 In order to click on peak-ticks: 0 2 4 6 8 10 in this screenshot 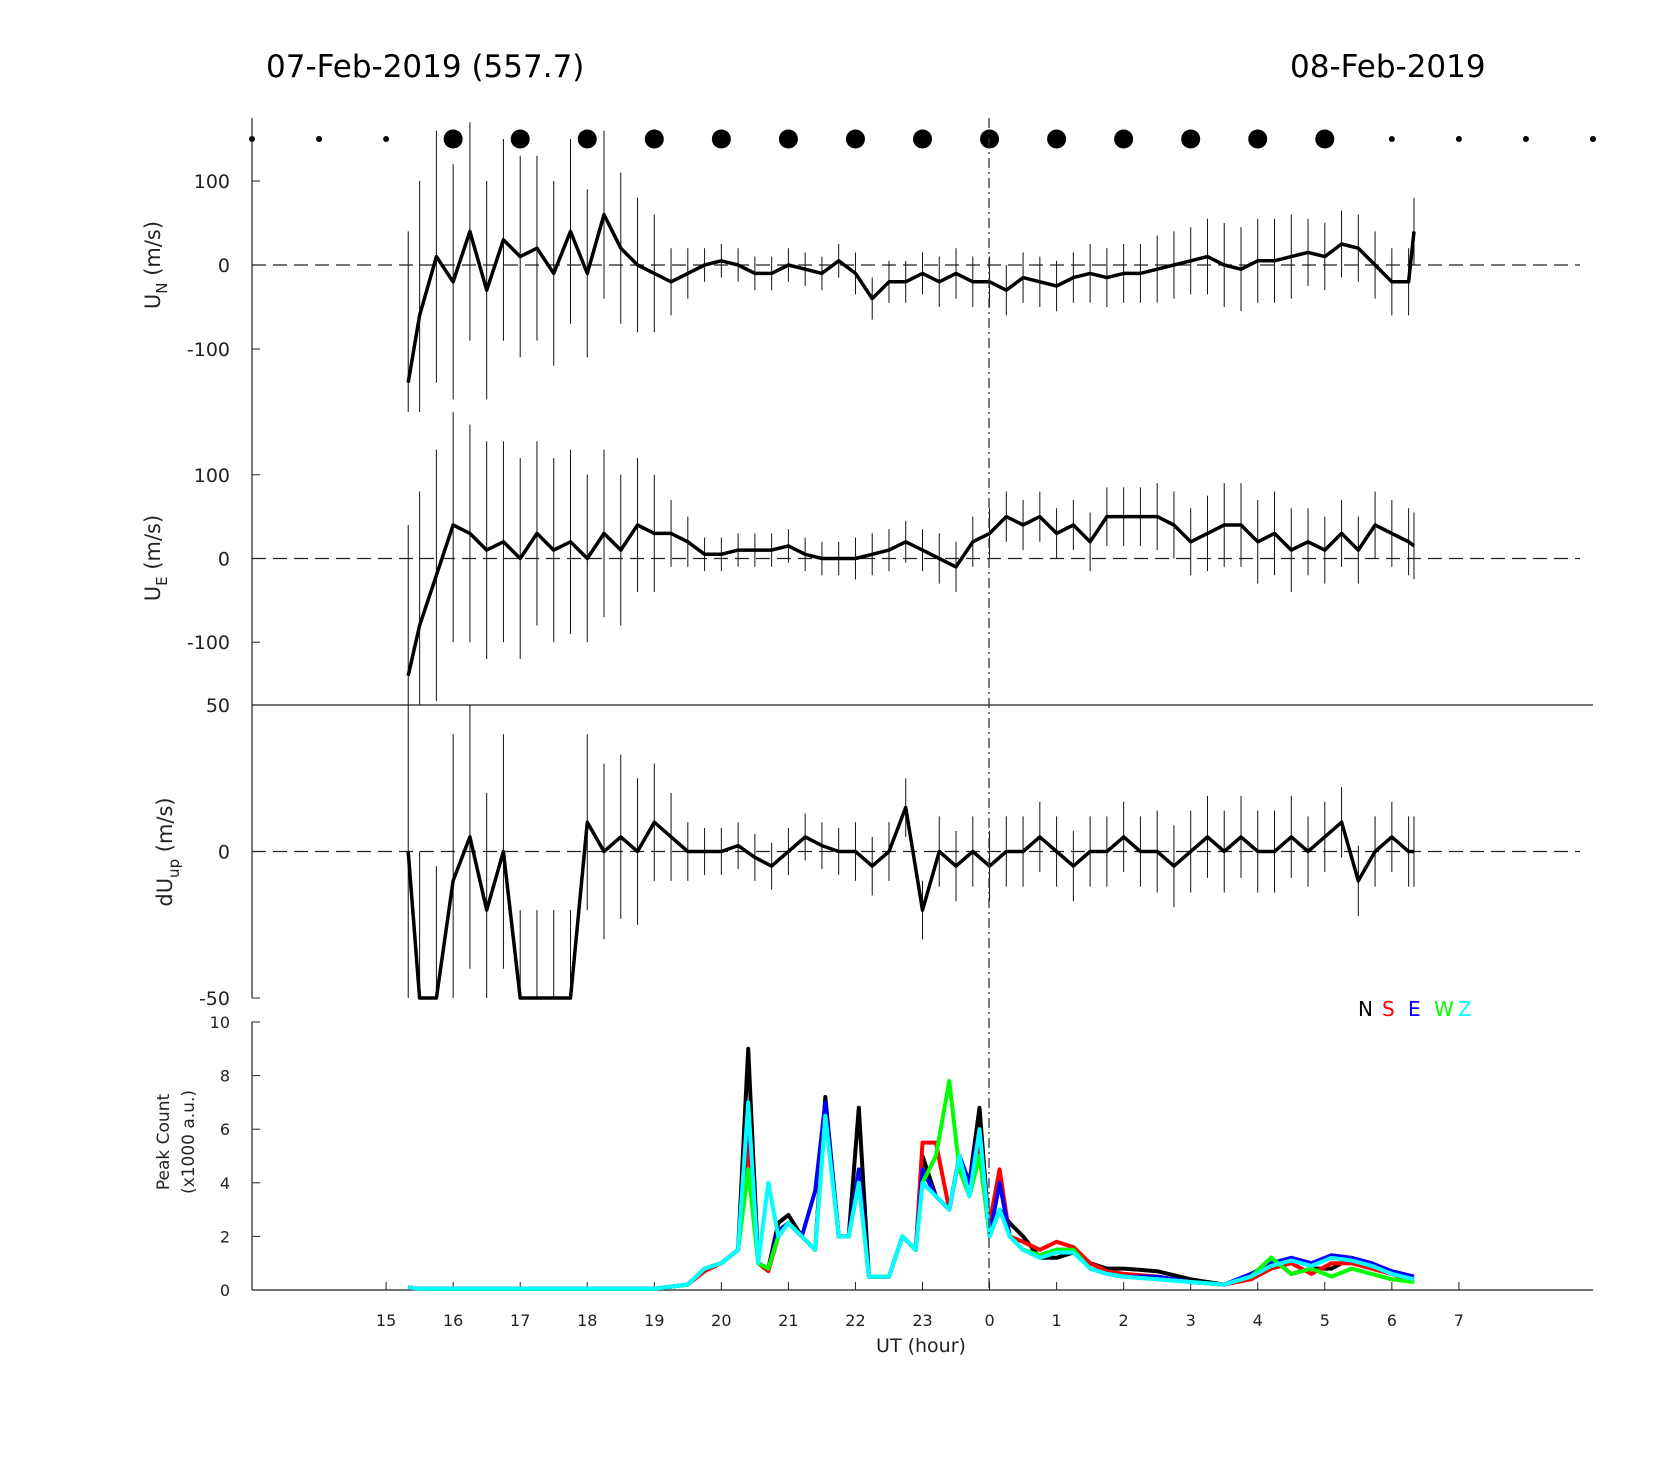, I will do `click(235, 1156)`.